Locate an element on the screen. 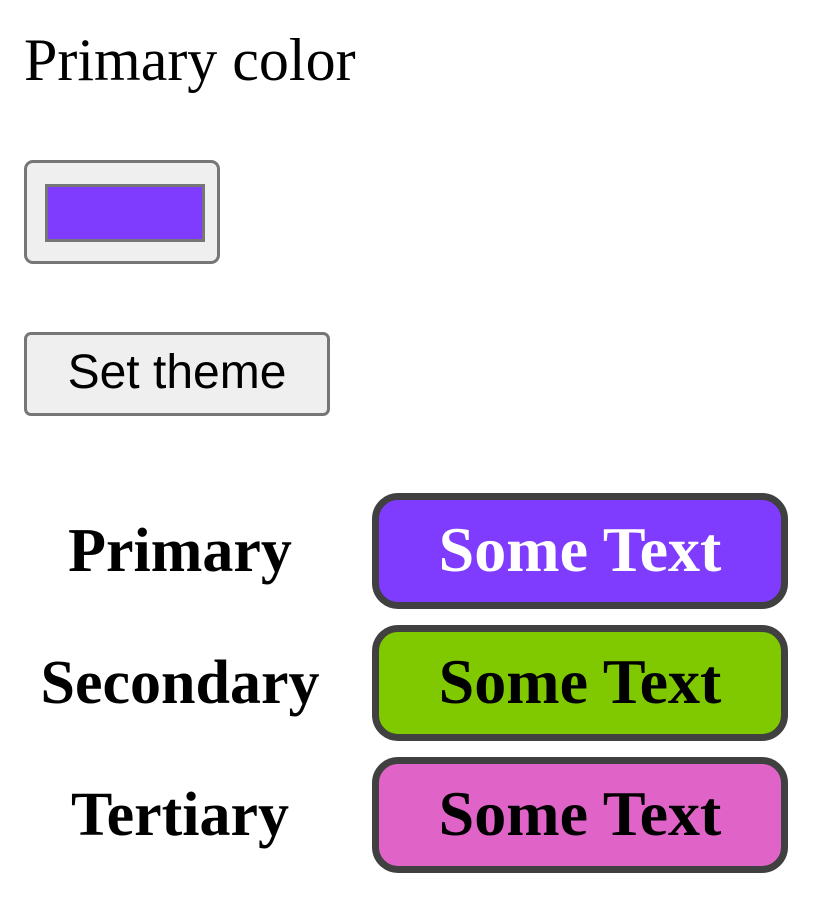 This screenshot has height=914, width=815. theme-row-tertiary: Tertiary Some Text is located at coordinates (407, 815).